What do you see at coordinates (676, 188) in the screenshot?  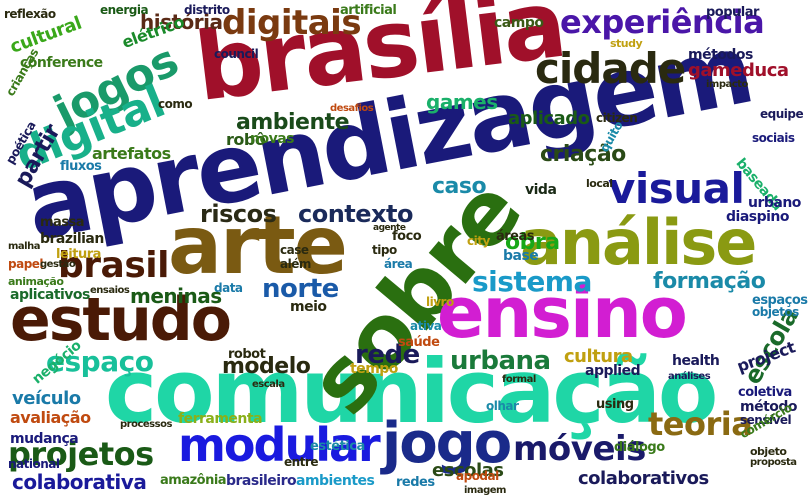 I see `word-visual: visual` at bounding box center [676, 188].